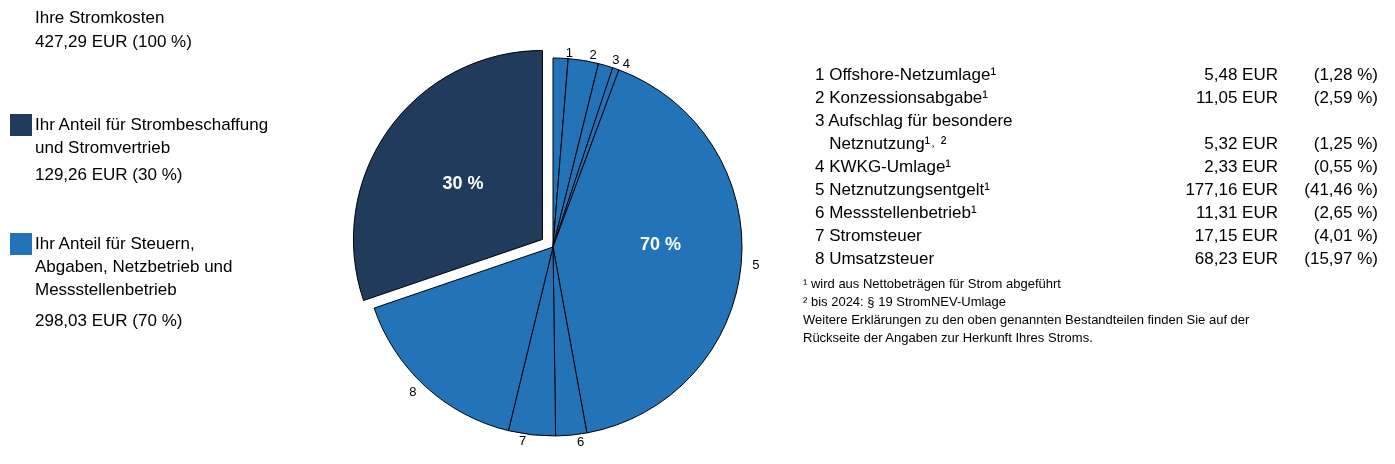  Describe the element at coordinates (626, 63) in the screenshot. I see `slice-label: 4` at that location.